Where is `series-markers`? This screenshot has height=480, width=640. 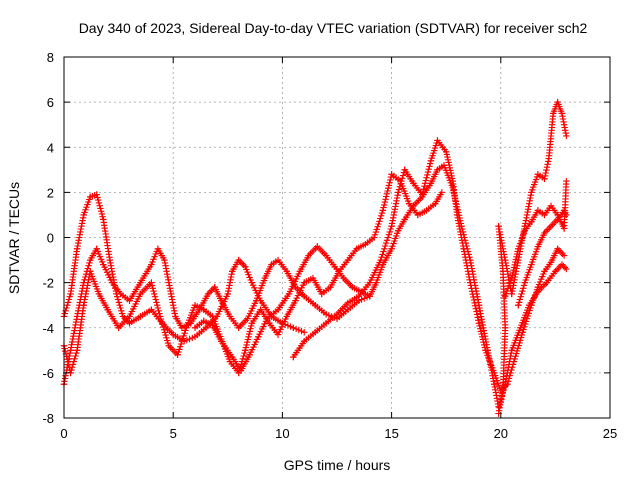 series-markers is located at coordinates (536, 240).